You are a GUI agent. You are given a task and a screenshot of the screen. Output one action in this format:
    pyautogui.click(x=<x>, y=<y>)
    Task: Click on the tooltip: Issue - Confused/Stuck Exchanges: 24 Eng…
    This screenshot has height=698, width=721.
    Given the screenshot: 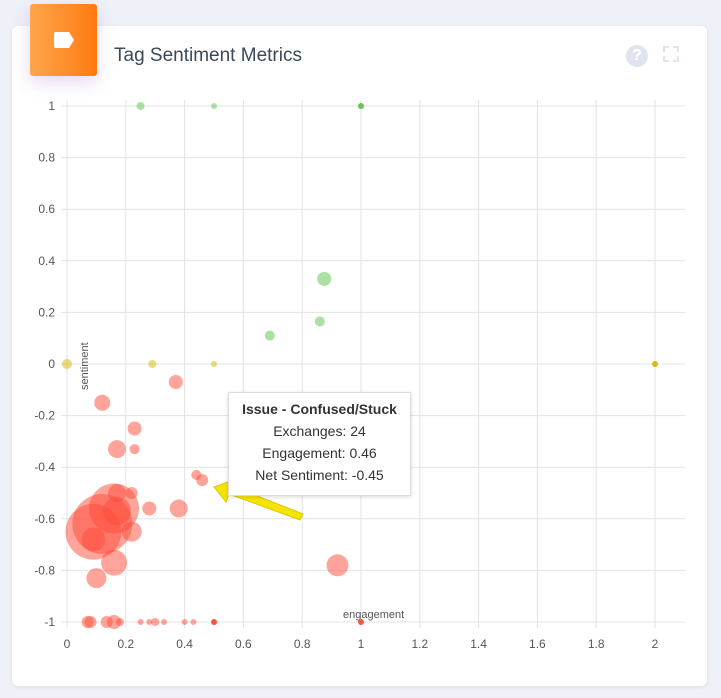 What is the action you would take?
    pyautogui.click(x=319, y=444)
    